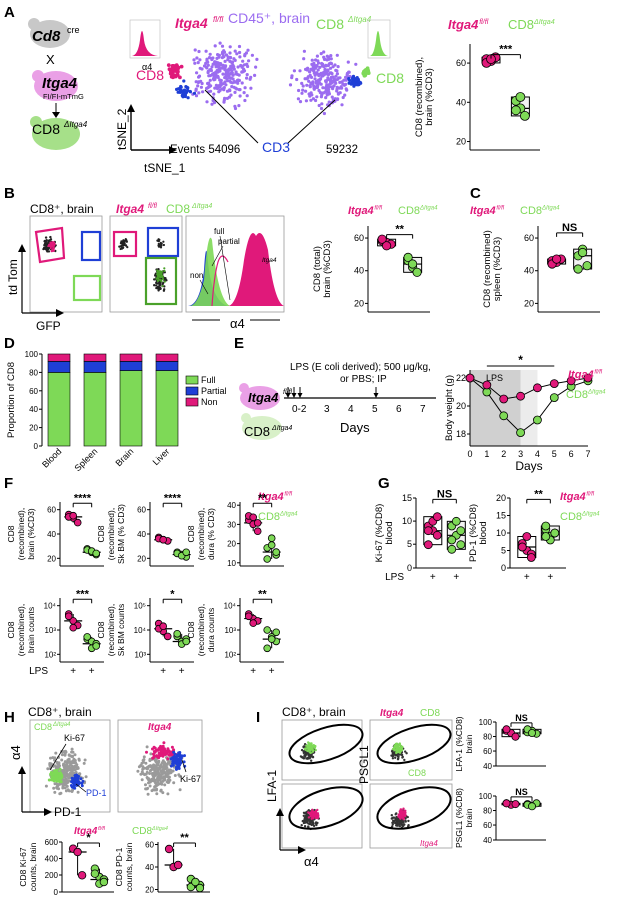 Image resolution: width=634 pixels, height=900 pixels. Describe the element at coordinates (520, 454) in the screenshot. I see `x-tick-label: 3` at that location.